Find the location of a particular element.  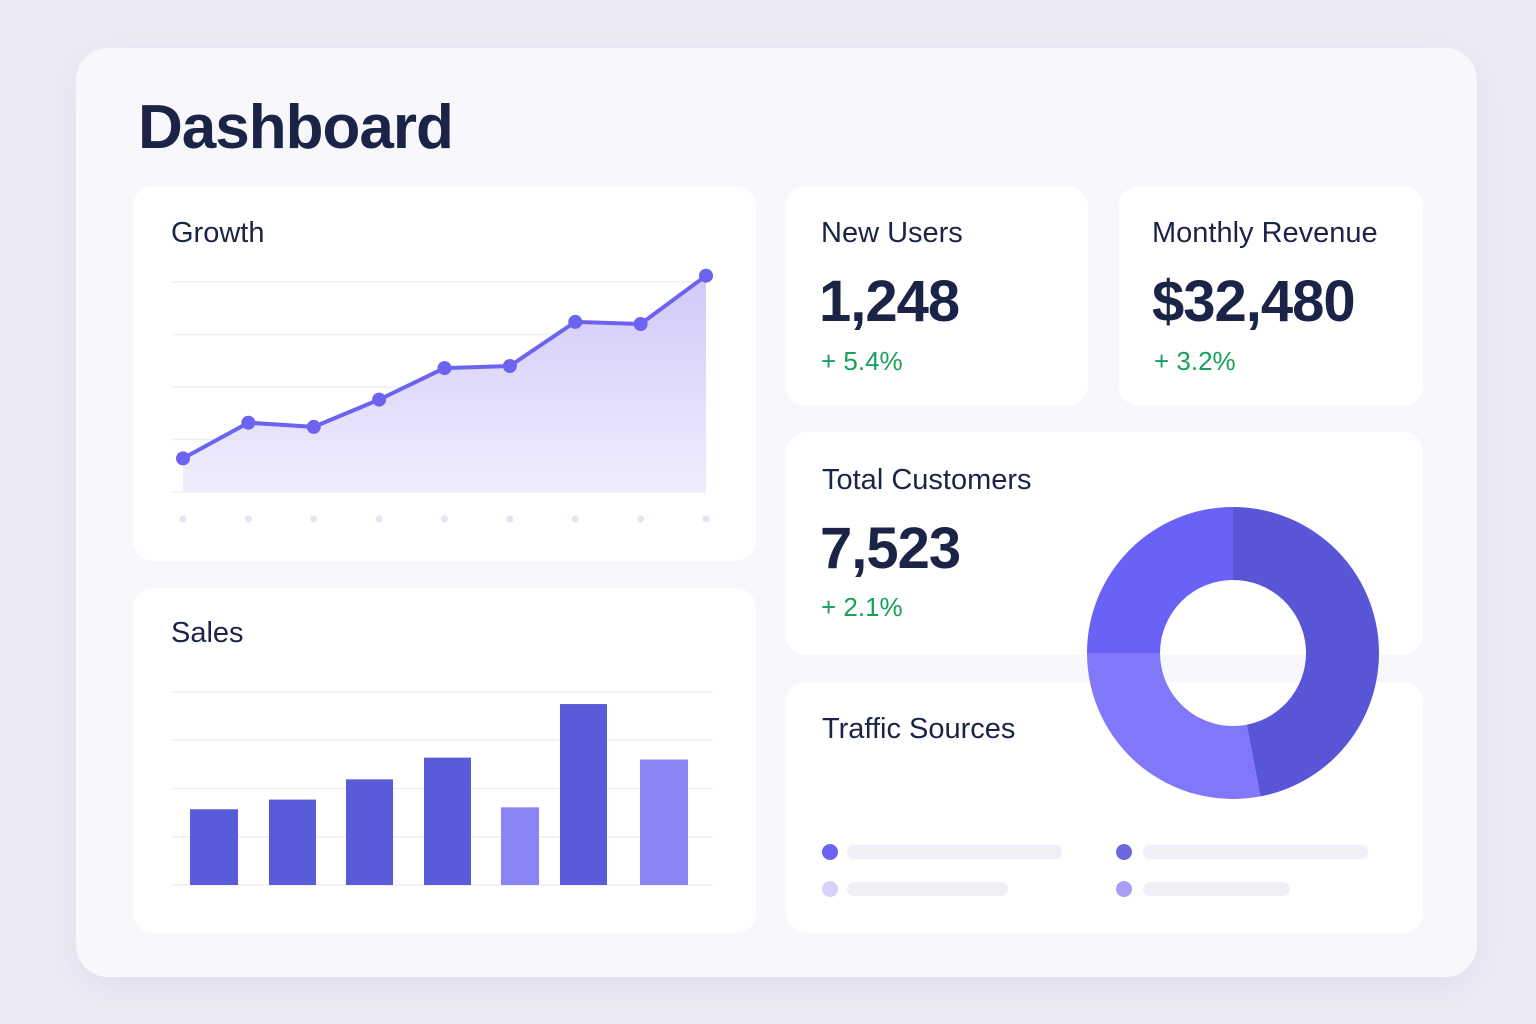

revenue-delta: + 3.2% is located at coordinates (1195, 361).